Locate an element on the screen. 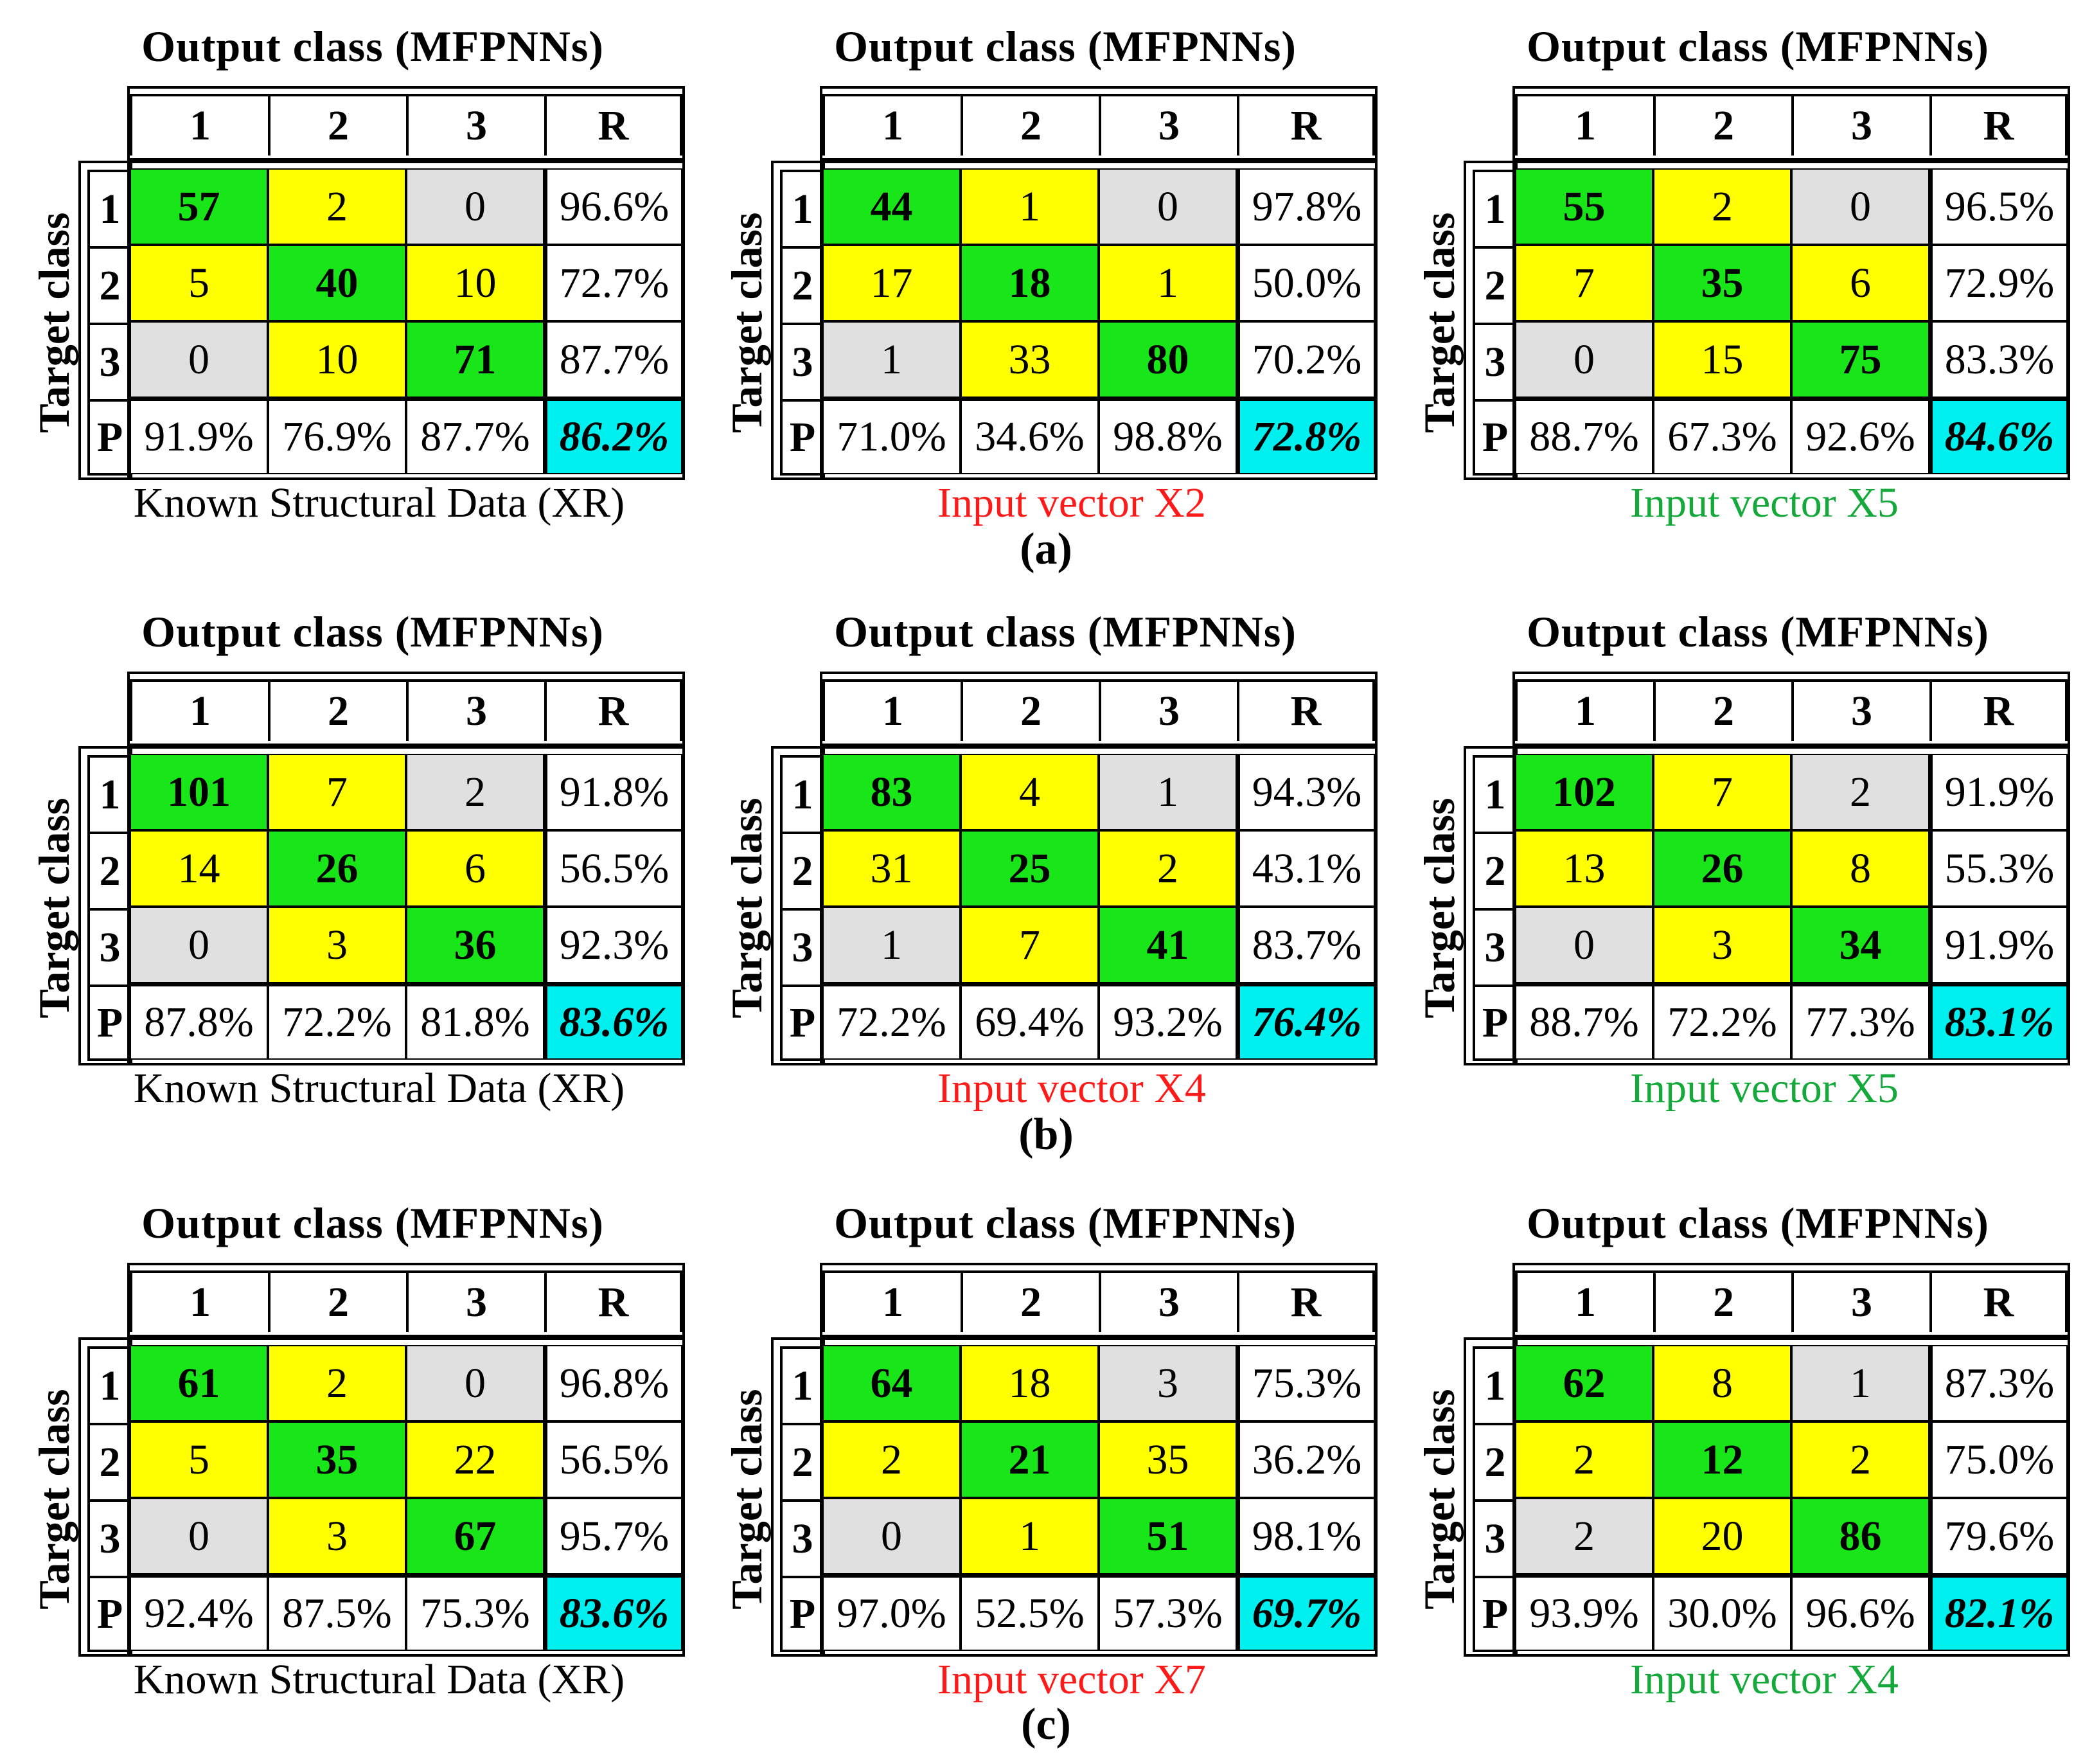 The width and height of the screenshot is (2092, 1764). matrix-cell: 22 is located at coordinates (475, 1459).